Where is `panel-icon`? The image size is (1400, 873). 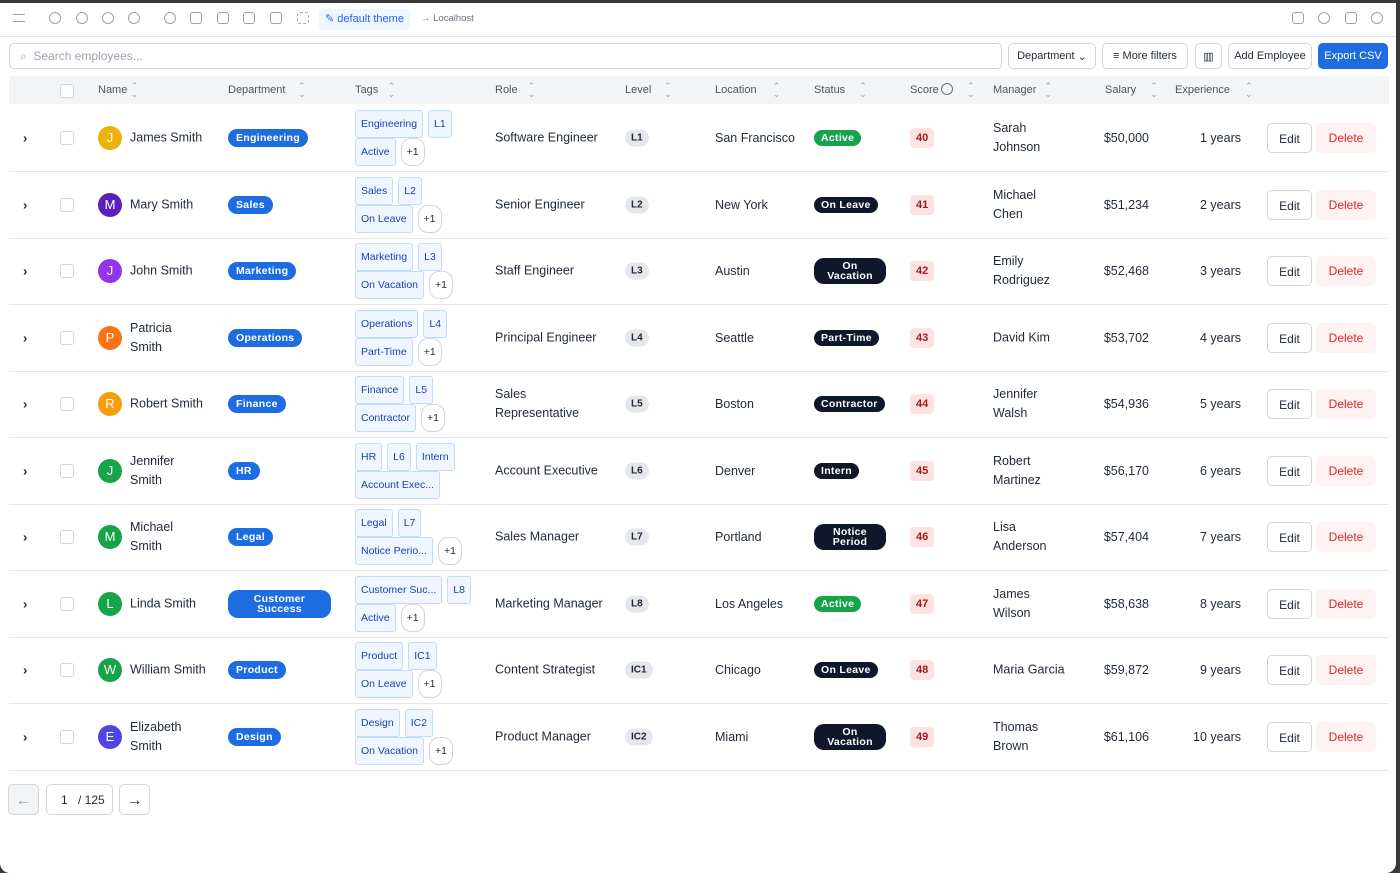 panel-icon is located at coordinates (1298, 18).